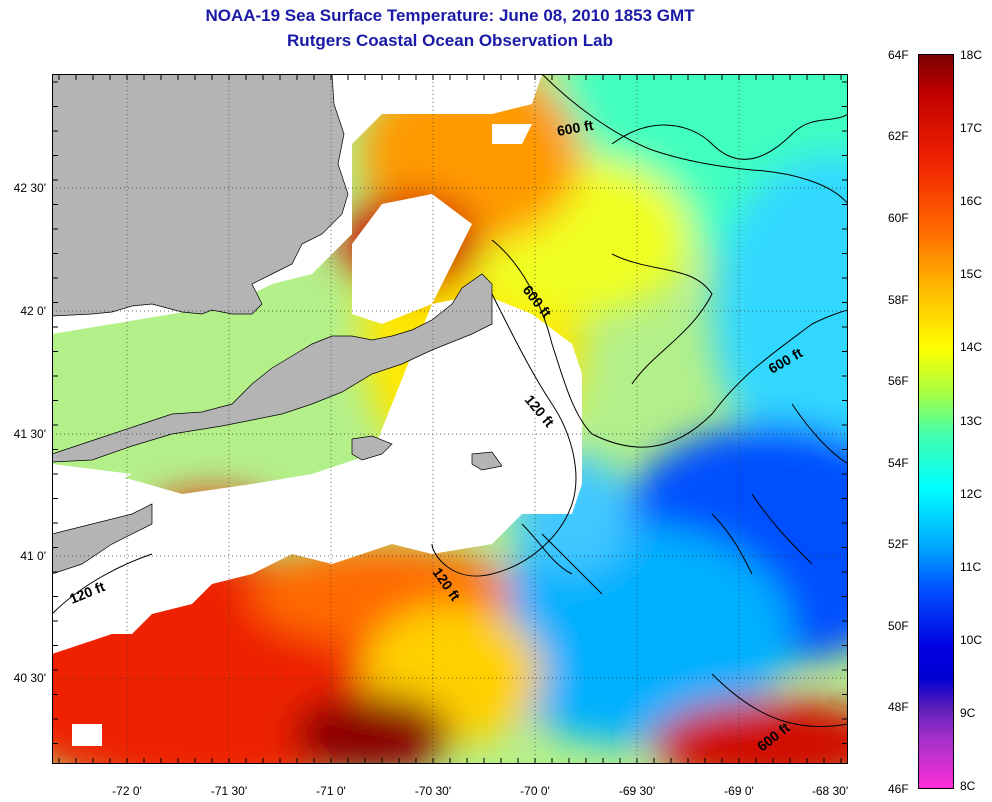 The image size is (992, 802). I want to click on fahrenheit-label: 52F, so click(898, 544).